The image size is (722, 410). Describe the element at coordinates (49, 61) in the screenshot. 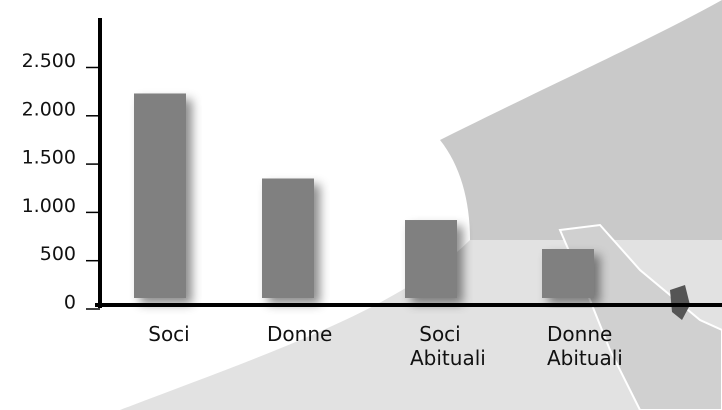

I see `y-tick-label: 2.500` at that location.